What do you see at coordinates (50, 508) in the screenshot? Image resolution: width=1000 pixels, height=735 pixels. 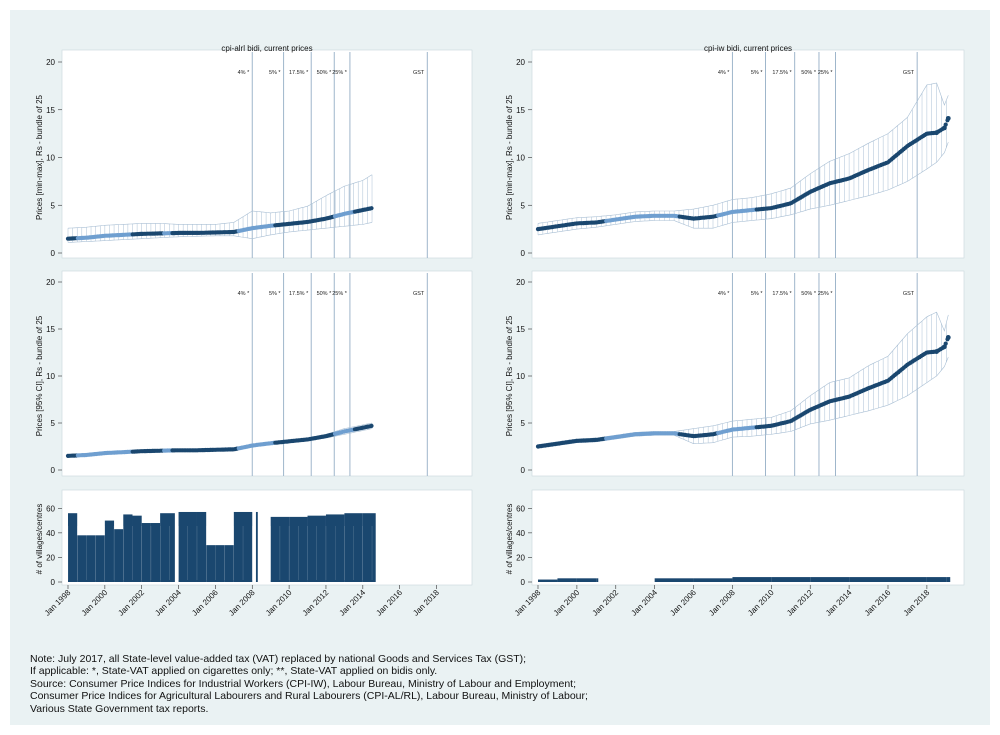 I see `y-tick-label: 60` at bounding box center [50, 508].